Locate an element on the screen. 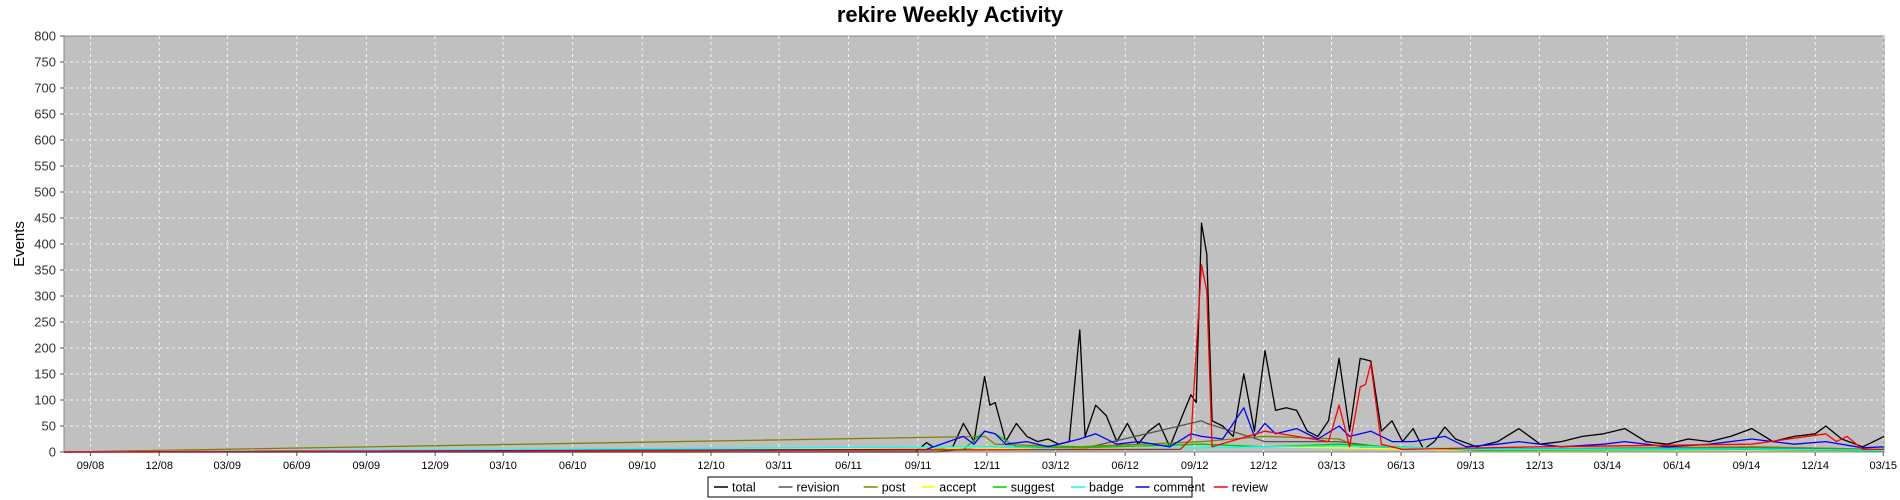  y-tick-label: 750 is located at coordinates (45, 62).